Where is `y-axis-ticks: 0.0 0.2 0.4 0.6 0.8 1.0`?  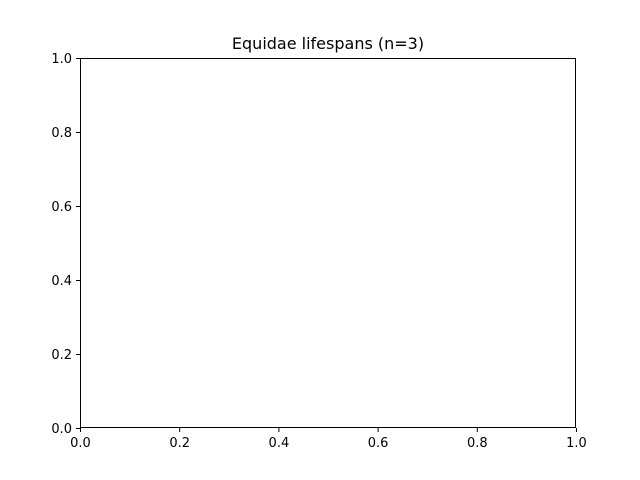 y-axis-ticks: 0.0 0.2 0.4 0.6 0.8 1.0 is located at coordinates (65, 244).